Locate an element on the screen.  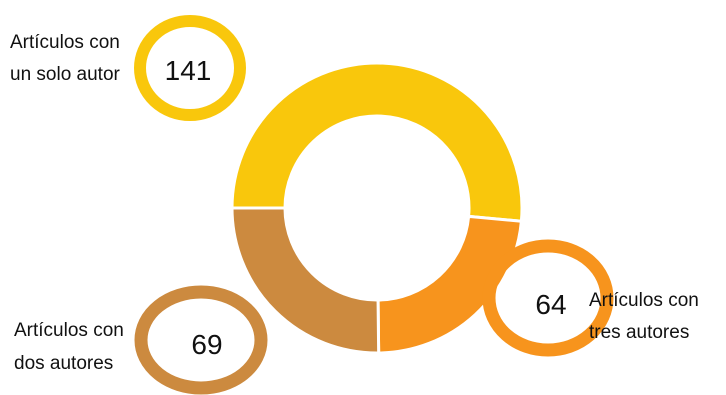
callout-three-authors: 64 Artículos con tres autores is located at coordinates (590, 298).